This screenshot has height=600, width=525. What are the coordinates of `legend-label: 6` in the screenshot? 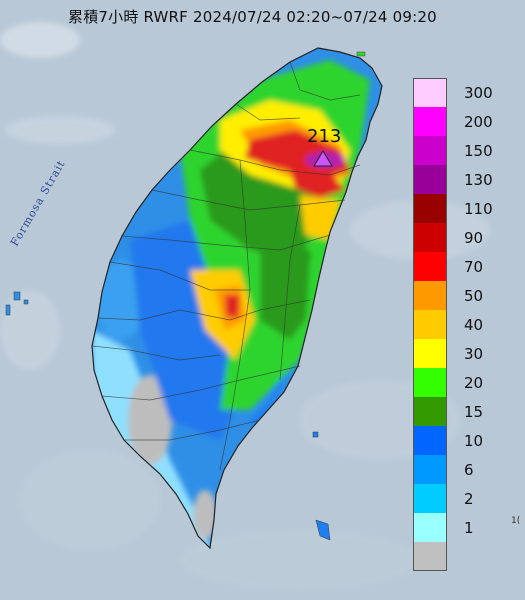 It's located at (469, 469).